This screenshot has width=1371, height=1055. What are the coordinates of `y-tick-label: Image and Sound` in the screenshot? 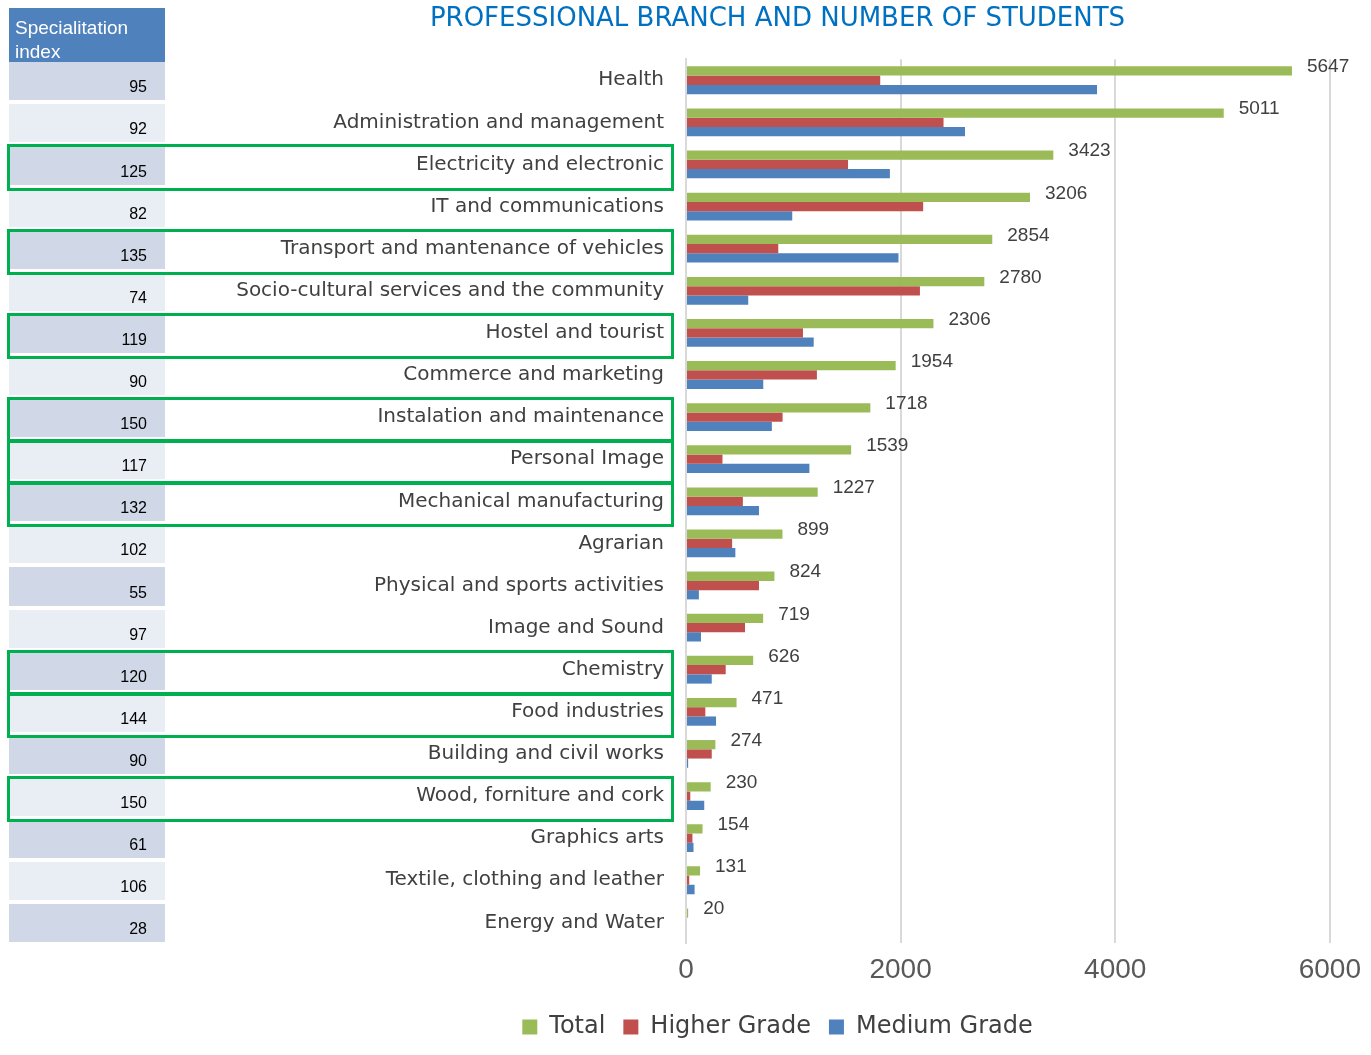 It's located at (576, 625).